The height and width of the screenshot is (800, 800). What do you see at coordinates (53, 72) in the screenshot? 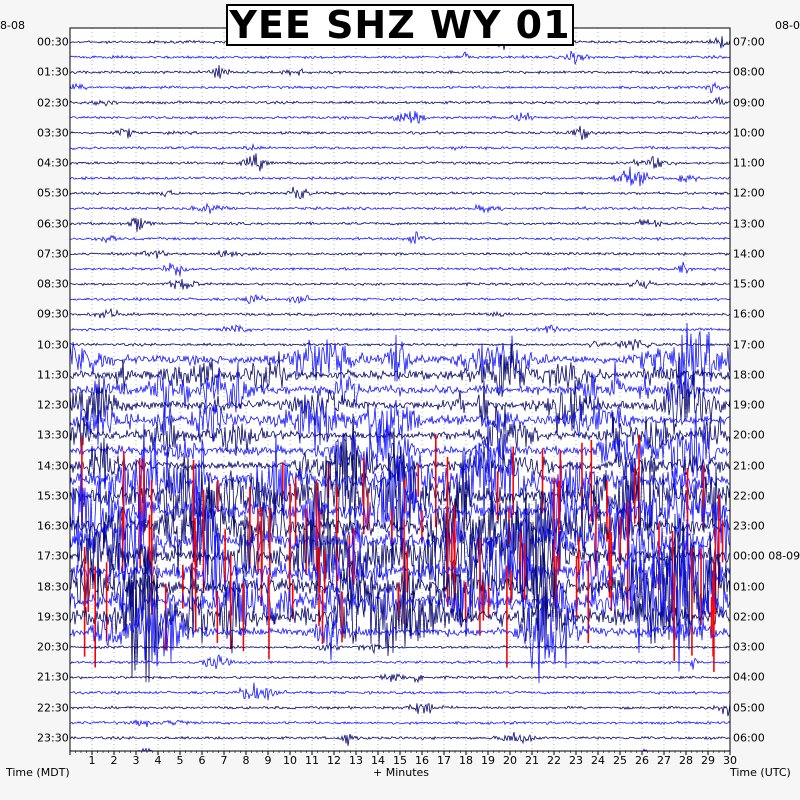
I see `local-time-label: 01:30` at bounding box center [53, 72].